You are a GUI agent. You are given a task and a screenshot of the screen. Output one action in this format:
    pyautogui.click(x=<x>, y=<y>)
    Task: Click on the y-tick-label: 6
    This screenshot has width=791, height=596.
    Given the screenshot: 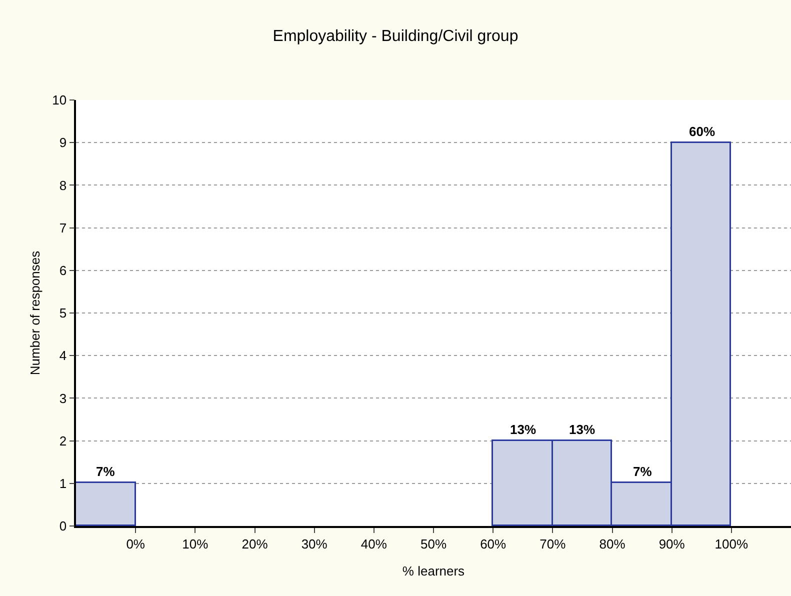 What is the action you would take?
    pyautogui.click(x=63, y=270)
    